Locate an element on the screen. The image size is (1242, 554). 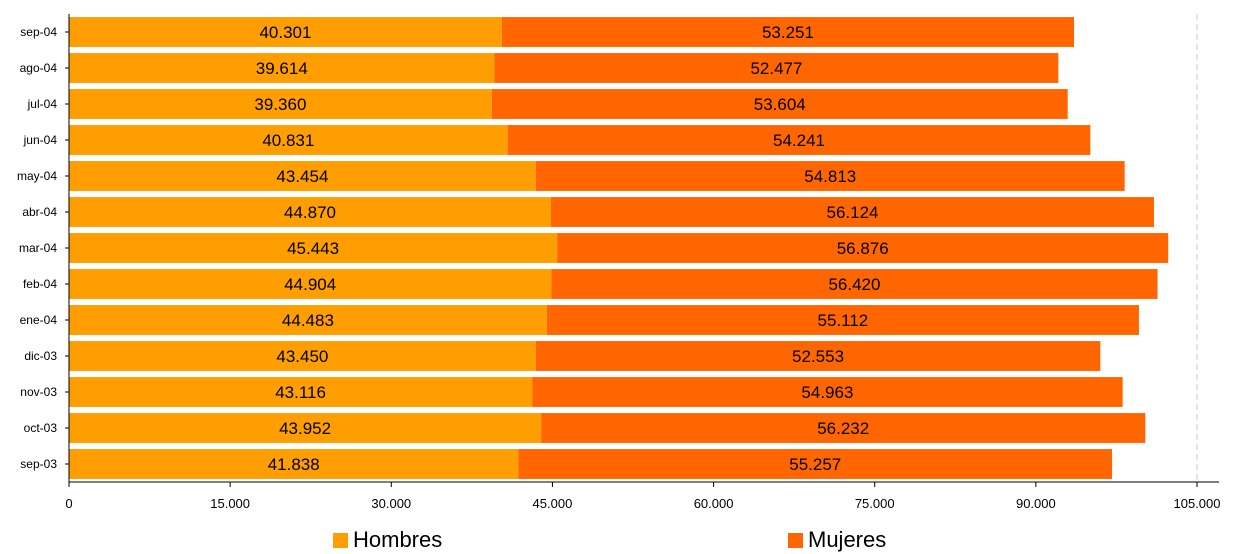
x-tick-label-4: 60.000 is located at coordinates (714, 503).